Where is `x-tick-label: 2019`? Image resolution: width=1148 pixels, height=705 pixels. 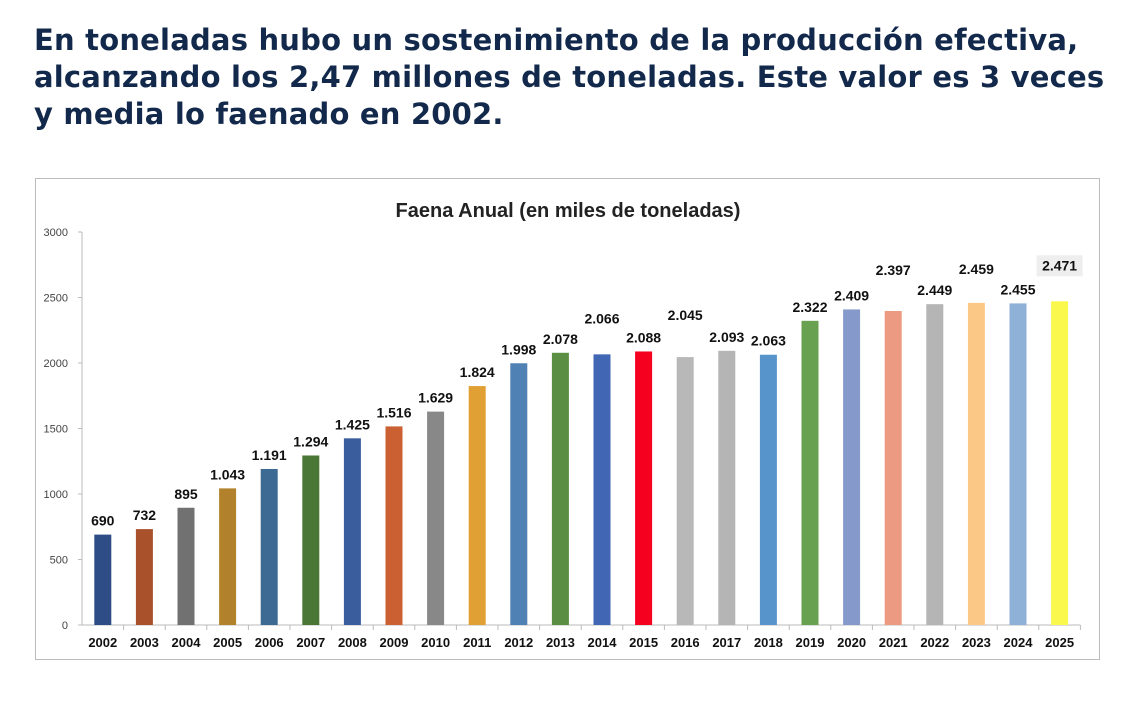 x-tick-label: 2019 is located at coordinates (810, 642).